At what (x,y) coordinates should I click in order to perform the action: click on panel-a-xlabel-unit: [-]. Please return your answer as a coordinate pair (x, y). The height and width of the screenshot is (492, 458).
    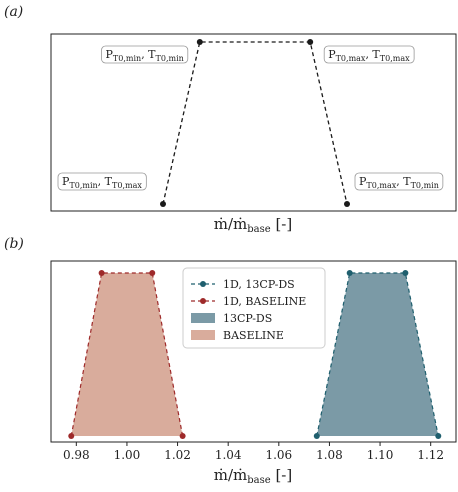
    Looking at the image, I should click on (282, 224).